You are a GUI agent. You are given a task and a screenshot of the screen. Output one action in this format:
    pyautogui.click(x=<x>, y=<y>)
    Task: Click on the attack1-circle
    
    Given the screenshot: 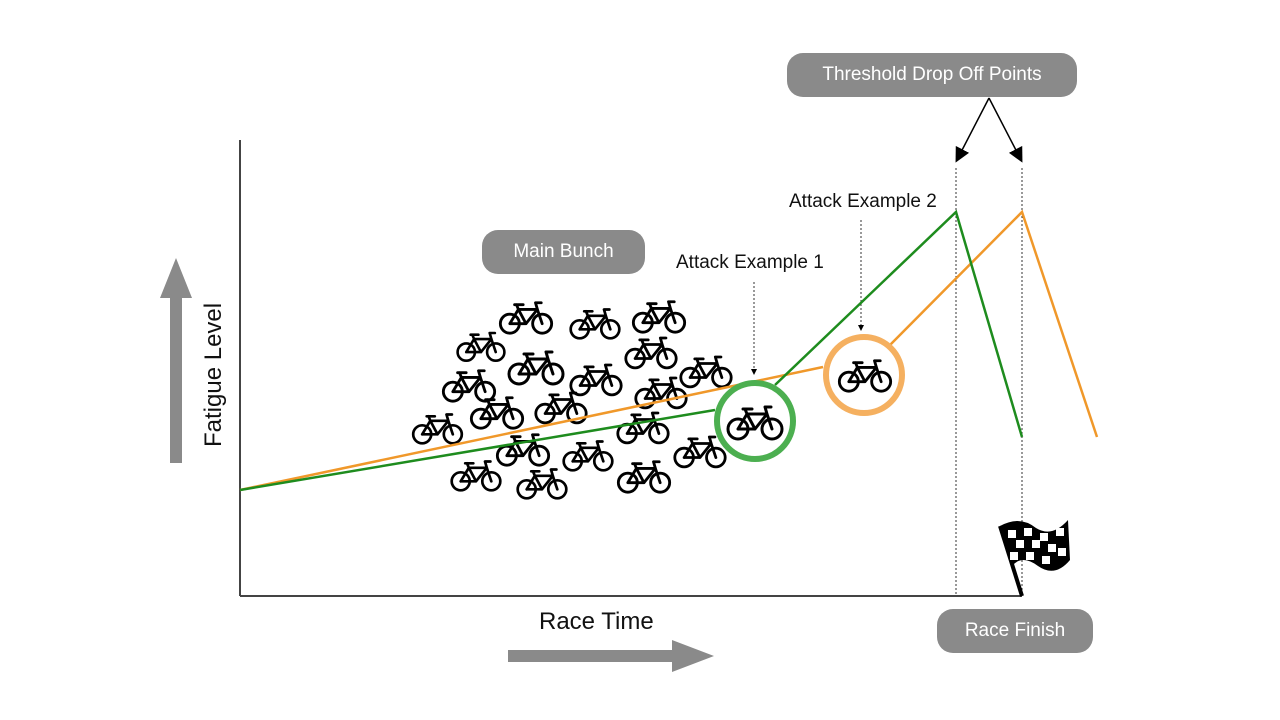 What is the action you would take?
    pyautogui.click(x=755, y=421)
    